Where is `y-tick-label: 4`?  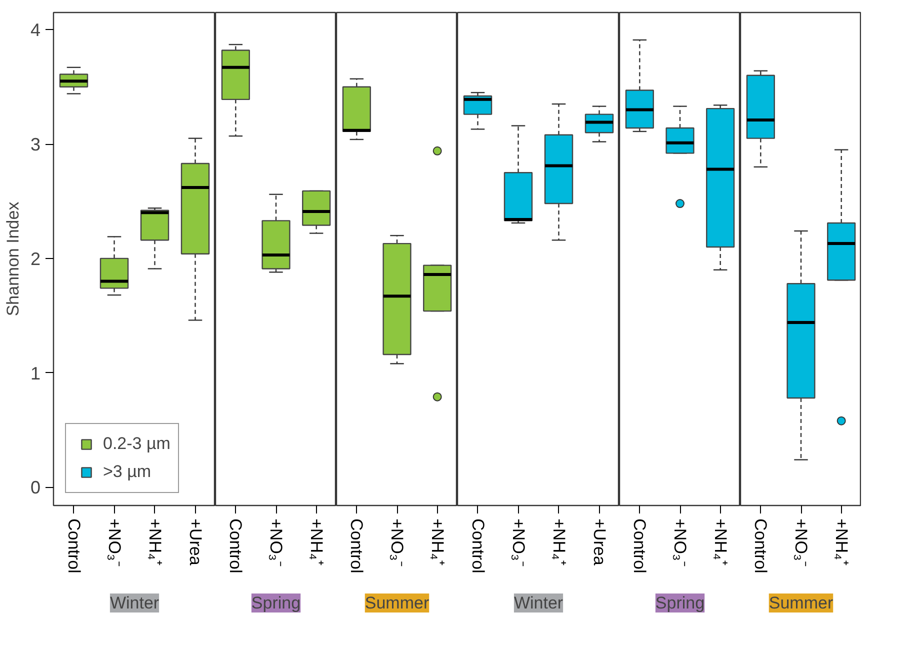
y-tick-label: 4 is located at coordinates (35, 30).